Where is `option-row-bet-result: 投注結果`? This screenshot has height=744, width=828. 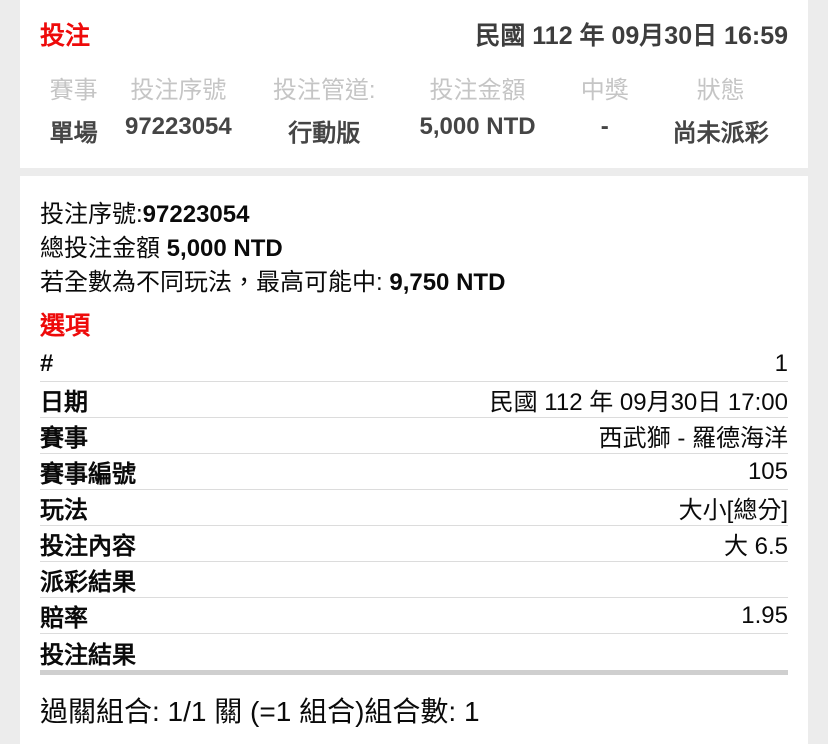 option-row-bet-result: 投注結果 is located at coordinates (414, 652).